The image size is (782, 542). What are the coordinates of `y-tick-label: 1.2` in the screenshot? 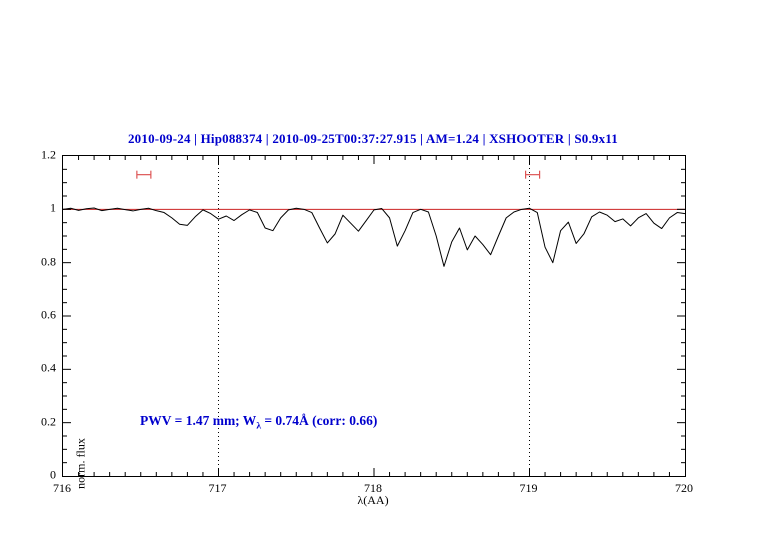 It's located at (48, 154).